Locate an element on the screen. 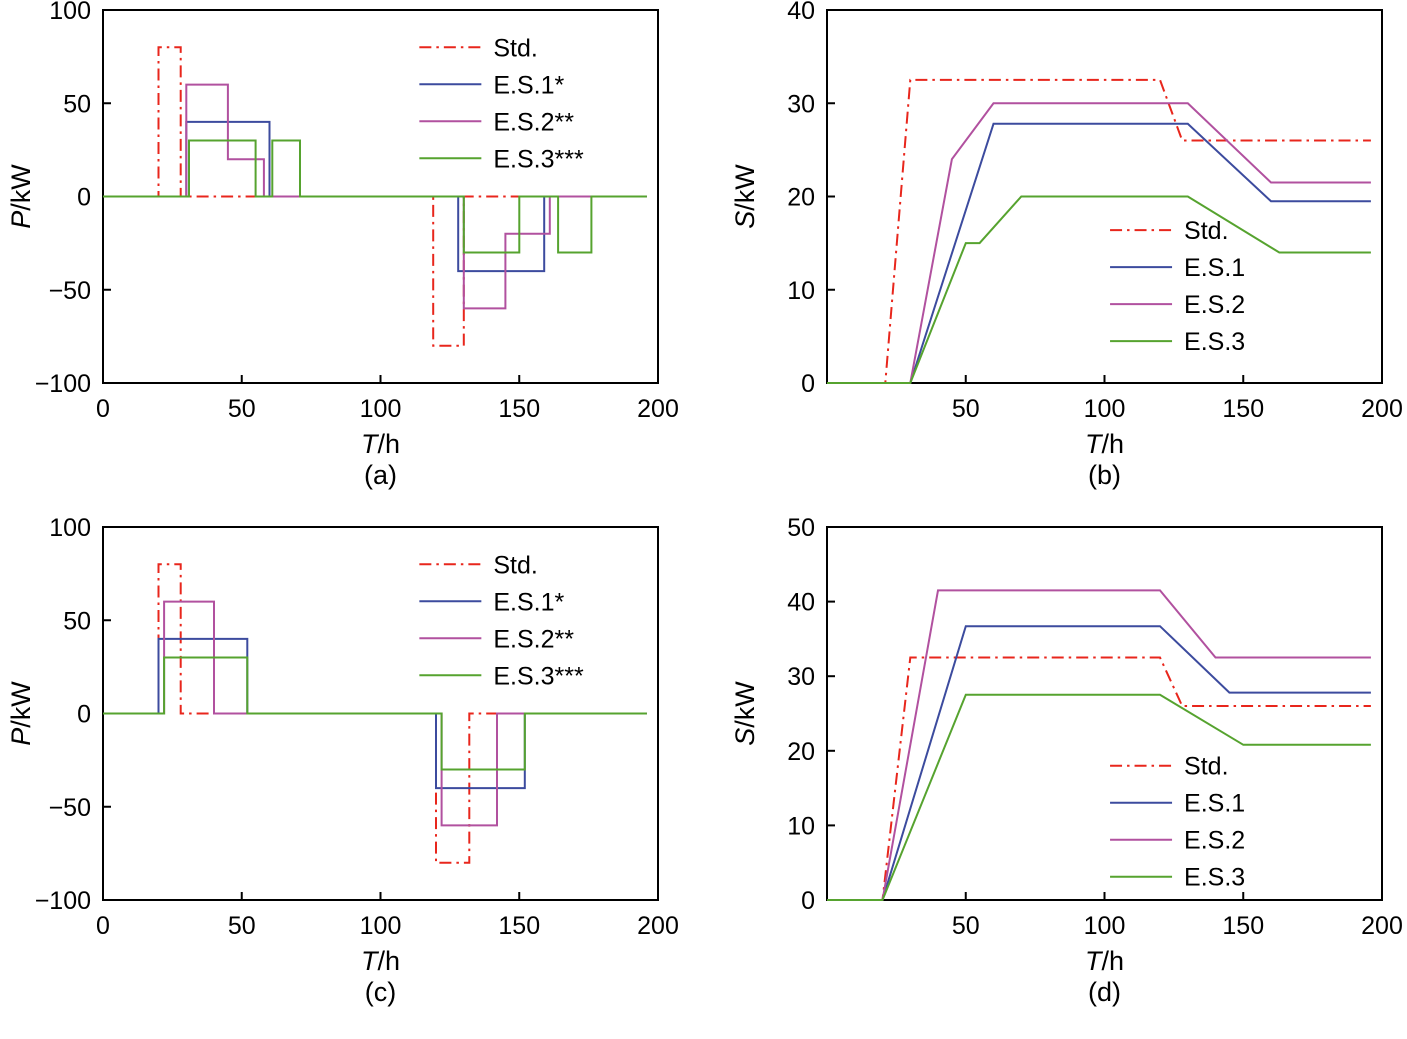  series-E.S.2 is located at coordinates (1099, 243).